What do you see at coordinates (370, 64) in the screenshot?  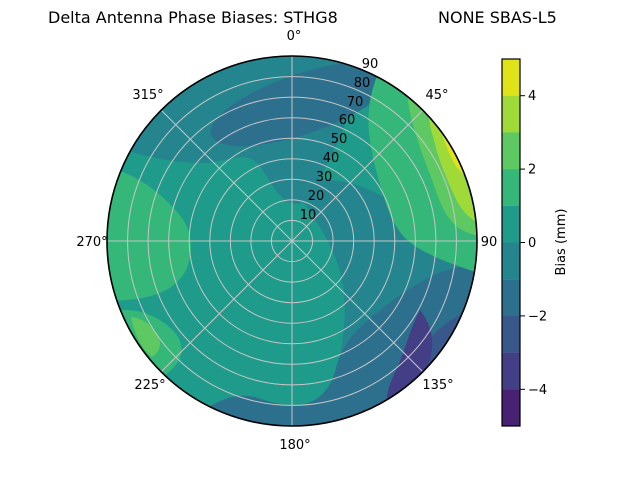 I see `radial-tick-label-90: 90` at bounding box center [370, 64].